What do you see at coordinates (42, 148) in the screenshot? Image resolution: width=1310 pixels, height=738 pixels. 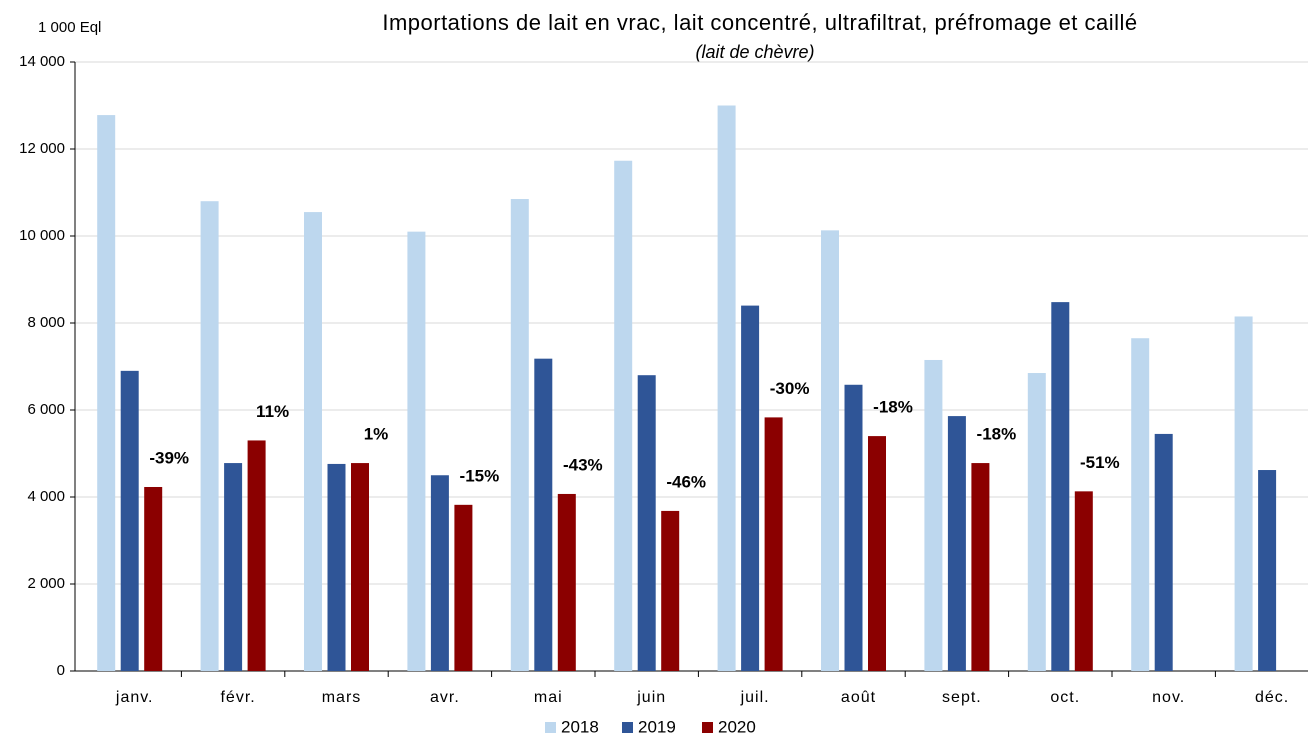 I see `y-tick-label: 12 000` at bounding box center [42, 148].